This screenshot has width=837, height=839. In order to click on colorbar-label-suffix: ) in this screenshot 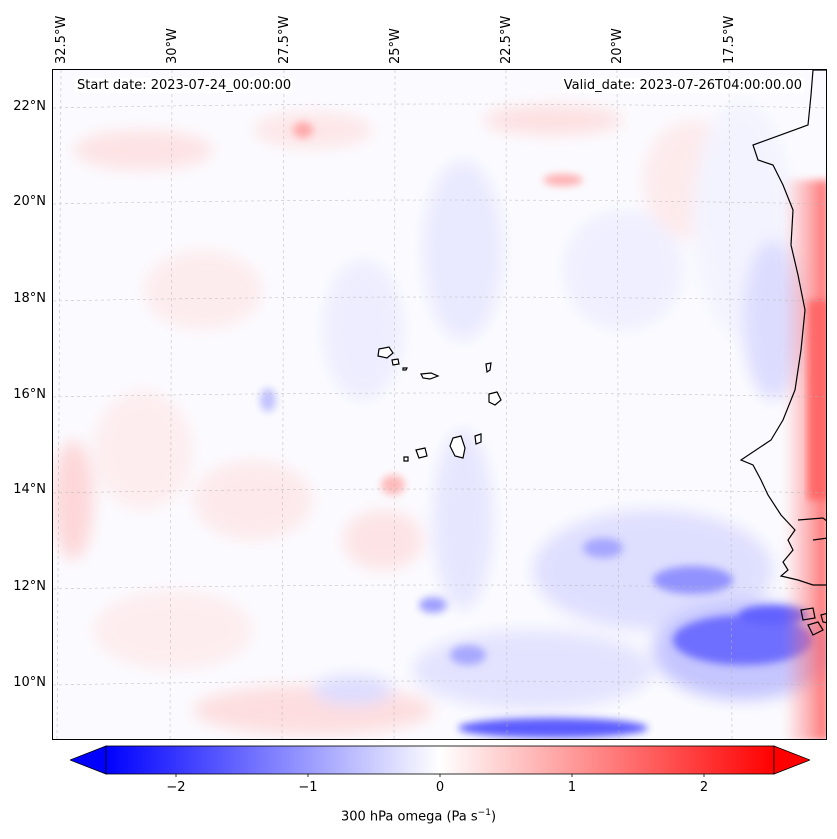, I will do `click(493, 817)`.